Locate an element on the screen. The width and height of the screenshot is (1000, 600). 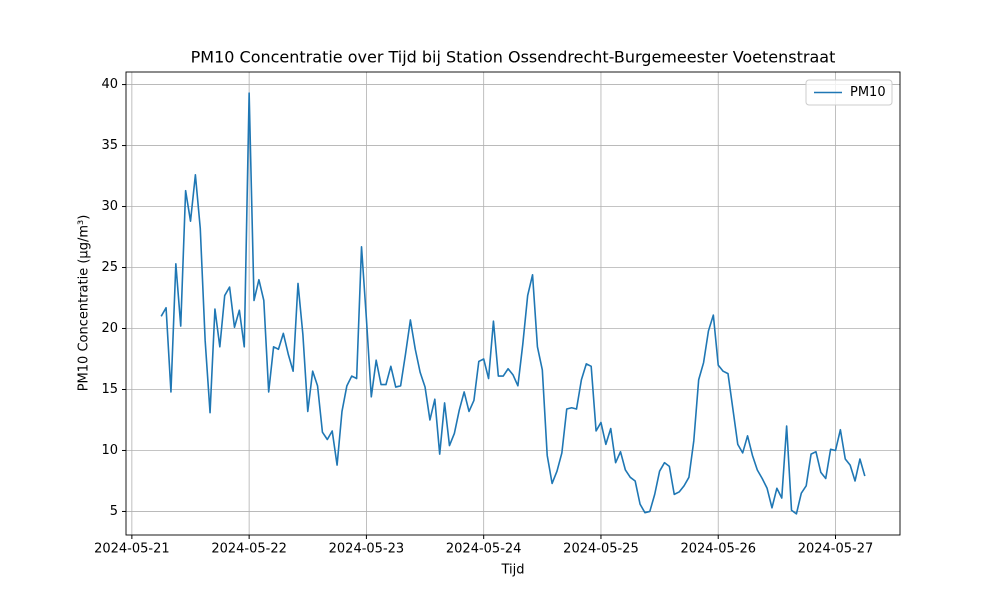
y-tick-label: 30 is located at coordinates (109, 206).